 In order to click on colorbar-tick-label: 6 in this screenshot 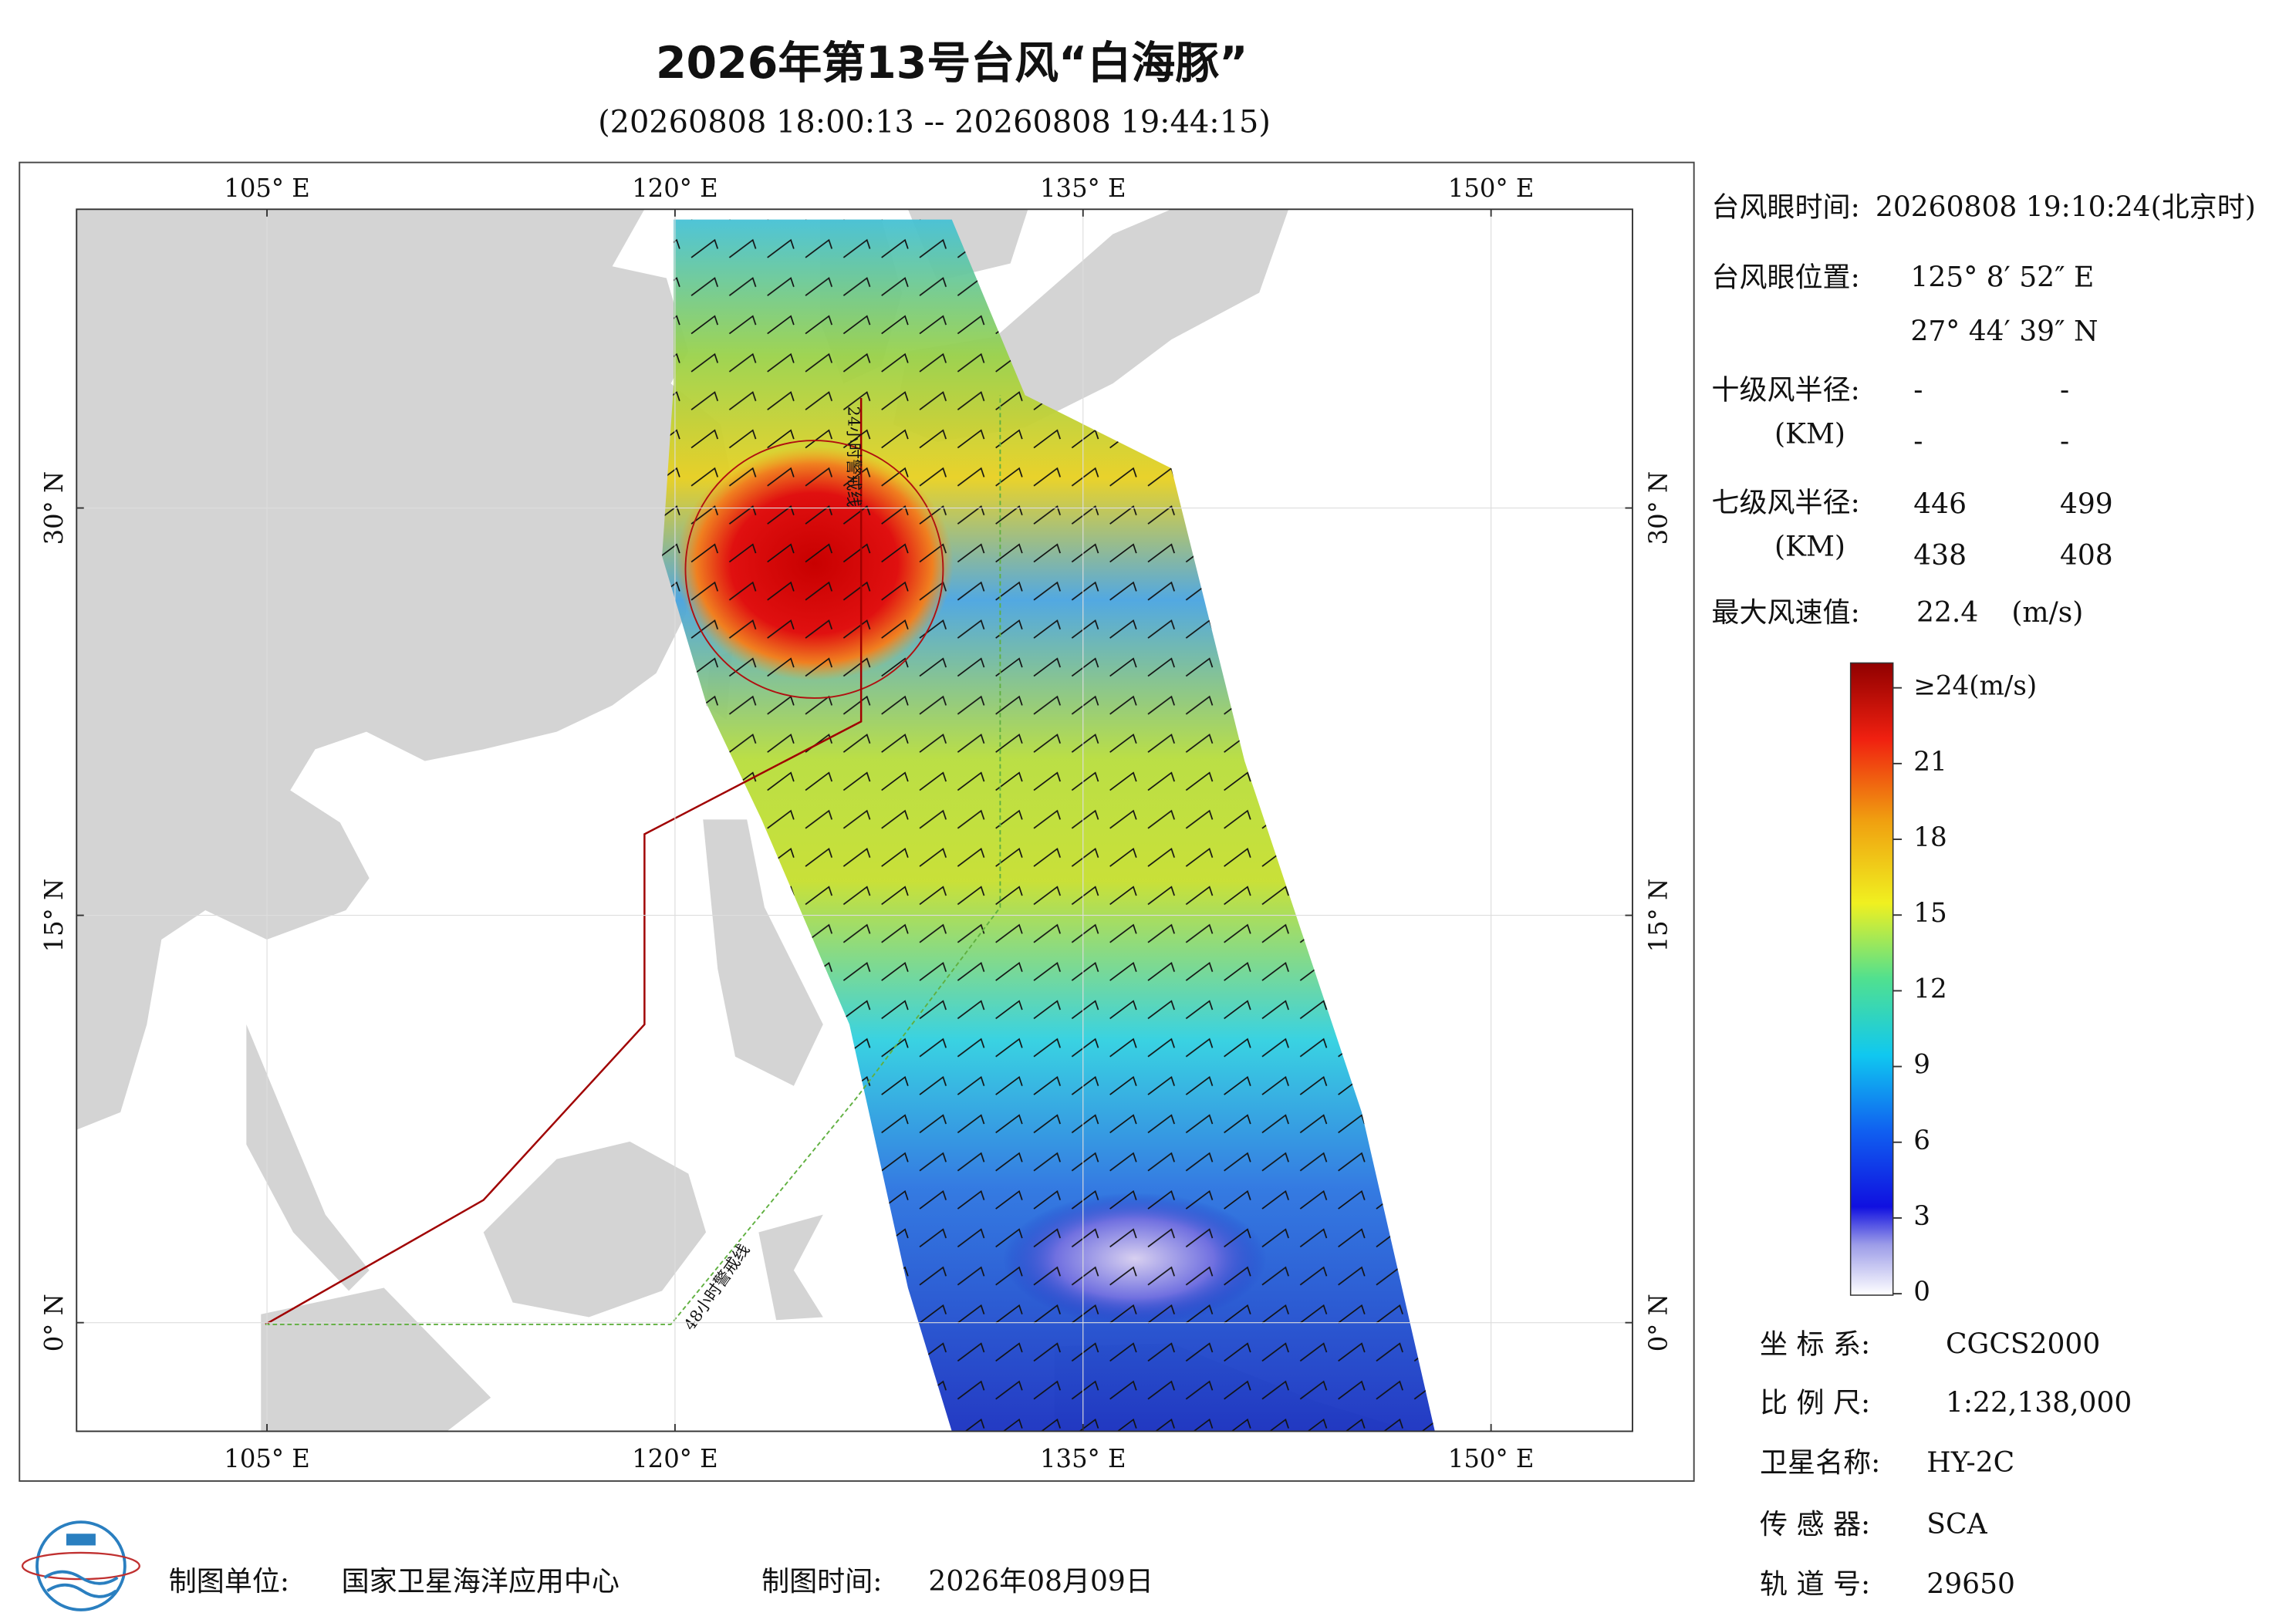, I will do `click(1921, 1140)`.